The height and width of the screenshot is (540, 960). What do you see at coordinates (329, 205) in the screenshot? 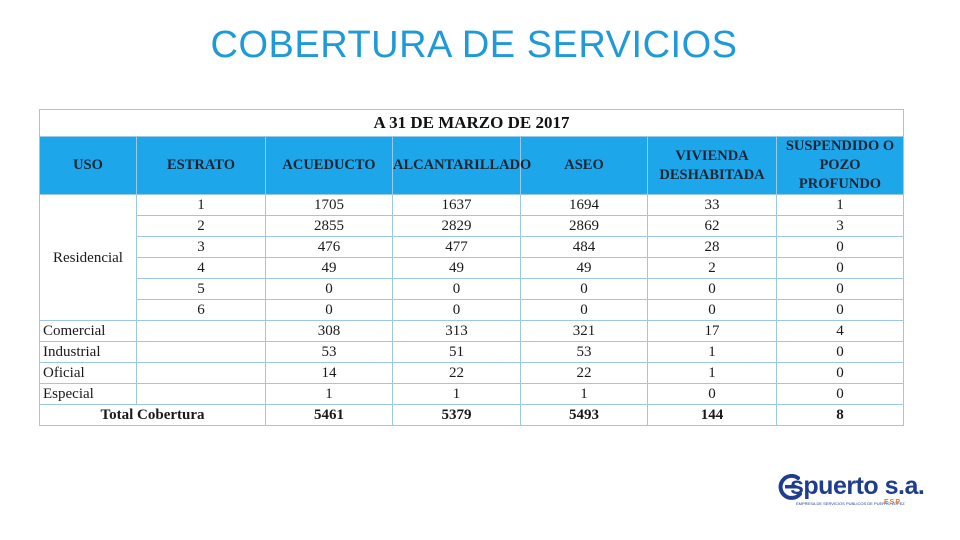
I see `cell-acueducto: 1705` at bounding box center [329, 205].